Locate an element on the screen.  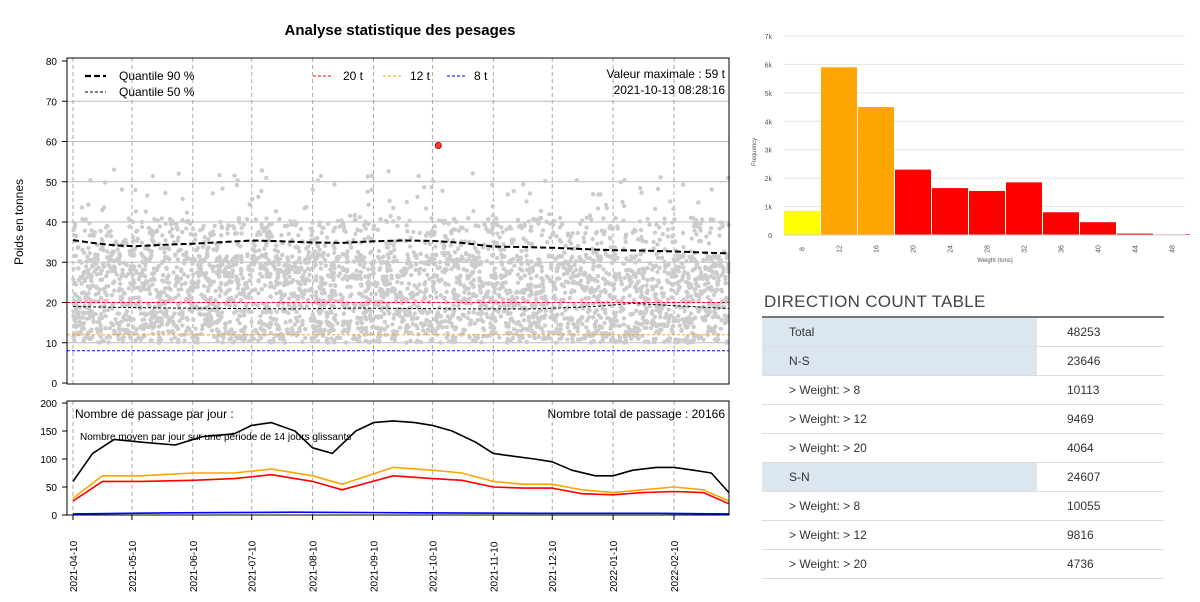
hist-x-tick-label: 44 is located at coordinates (1136, 249).